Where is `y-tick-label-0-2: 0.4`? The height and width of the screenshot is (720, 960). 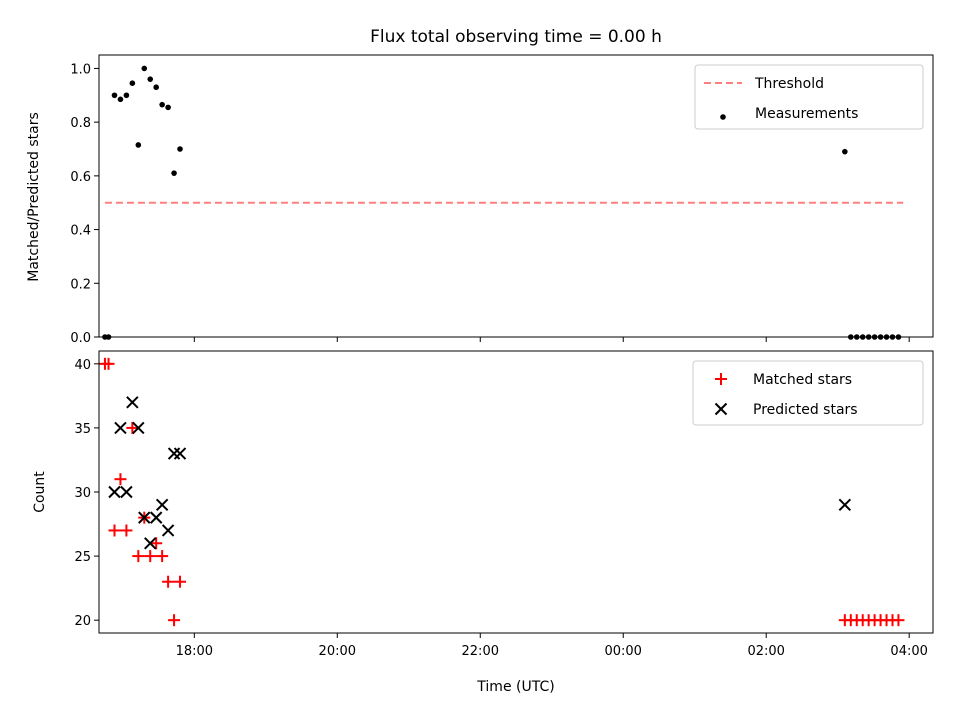
y-tick-label-0-2: 0.4 is located at coordinates (80, 231).